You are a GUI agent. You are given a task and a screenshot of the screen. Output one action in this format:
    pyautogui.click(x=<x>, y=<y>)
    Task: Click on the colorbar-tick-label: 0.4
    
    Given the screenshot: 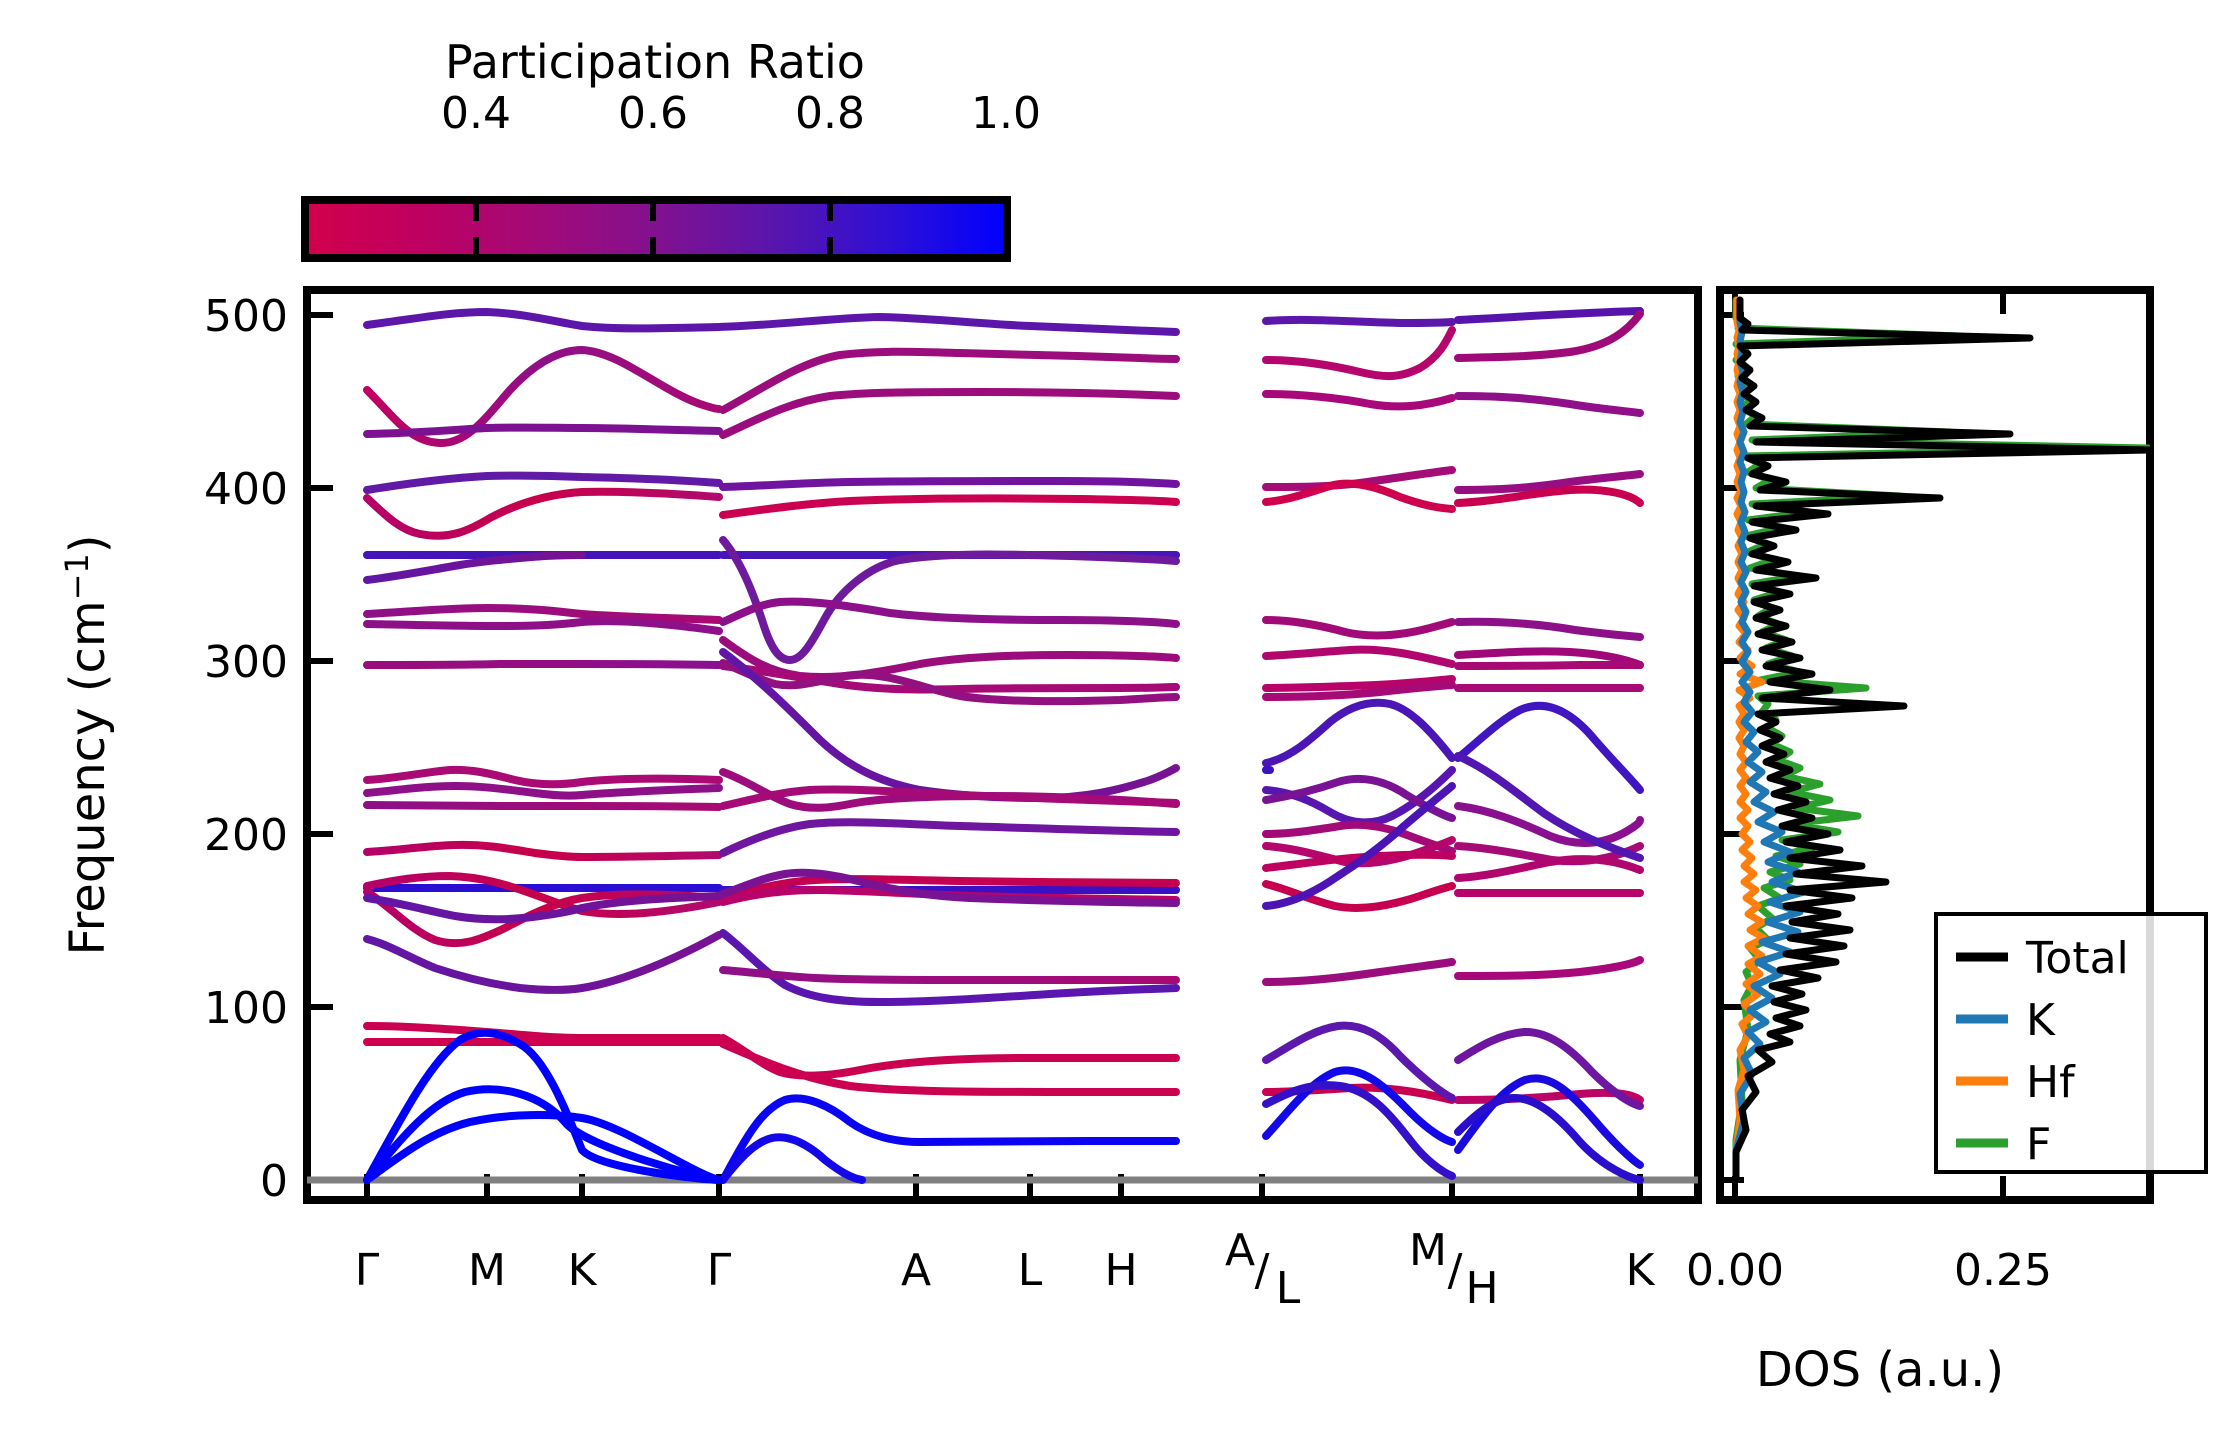 What is the action you would take?
    pyautogui.click(x=476, y=113)
    